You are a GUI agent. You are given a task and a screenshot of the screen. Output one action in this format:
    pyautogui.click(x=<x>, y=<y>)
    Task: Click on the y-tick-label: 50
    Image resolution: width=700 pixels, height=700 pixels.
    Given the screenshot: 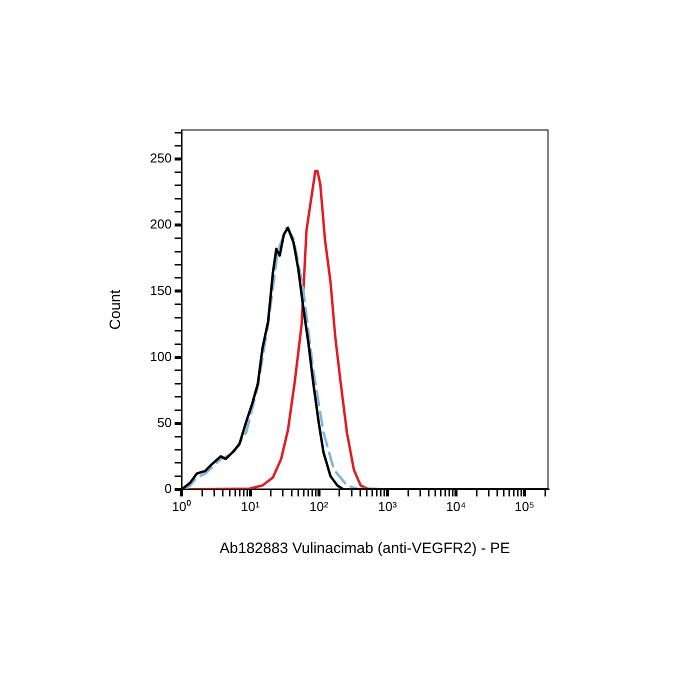 What is the action you would take?
    pyautogui.click(x=164, y=422)
    